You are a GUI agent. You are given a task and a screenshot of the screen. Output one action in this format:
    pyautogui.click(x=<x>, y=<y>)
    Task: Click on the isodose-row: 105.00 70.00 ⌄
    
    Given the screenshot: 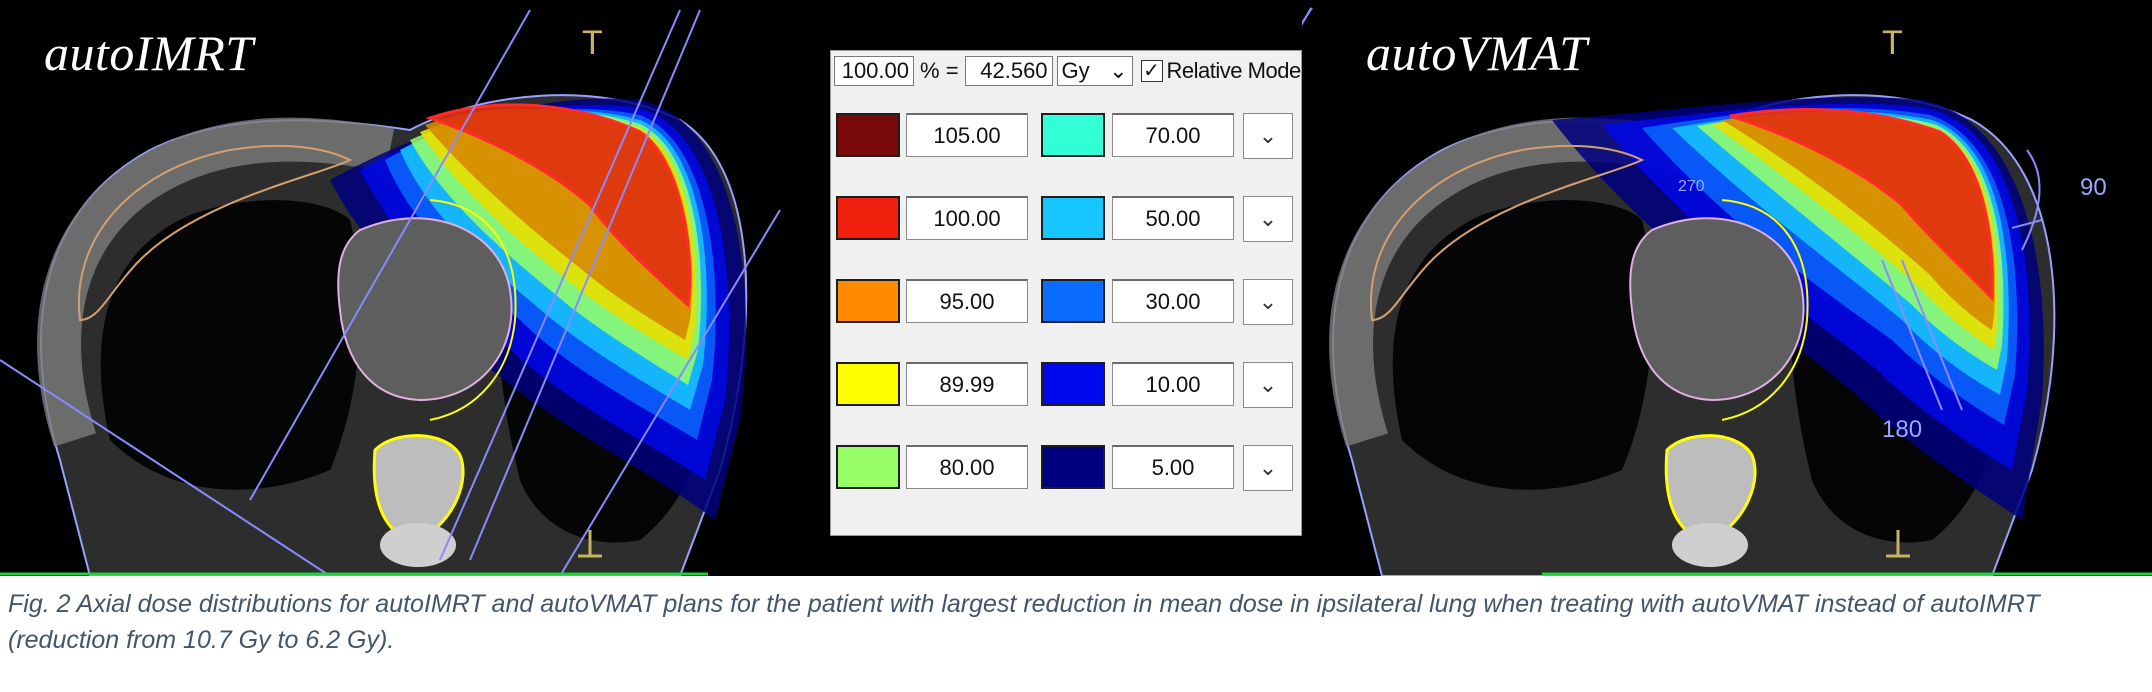 What is the action you would take?
    pyautogui.click(x=1066, y=139)
    